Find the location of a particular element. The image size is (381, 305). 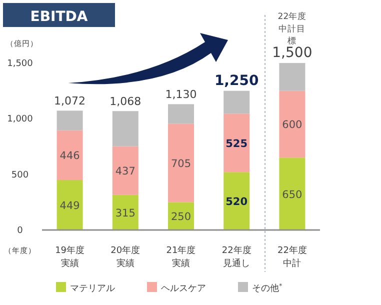

data-label: 520 is located at coordinates (237, 202).